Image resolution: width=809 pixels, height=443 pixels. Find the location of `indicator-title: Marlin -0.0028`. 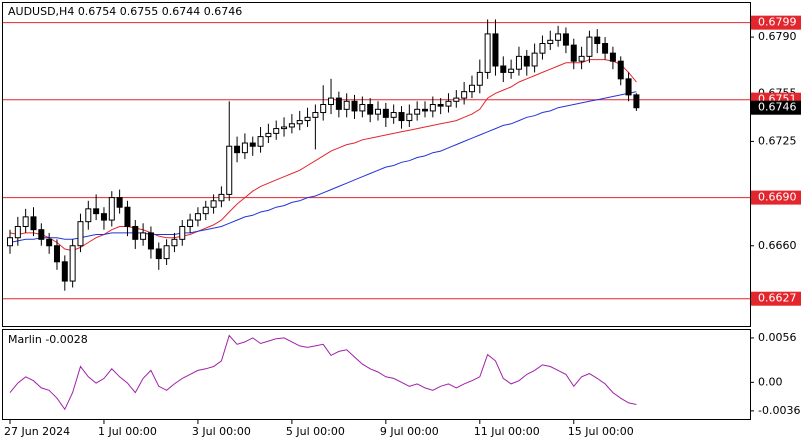

indicator-title: Marlin -0.0028 is located at coordinates (48, 339).